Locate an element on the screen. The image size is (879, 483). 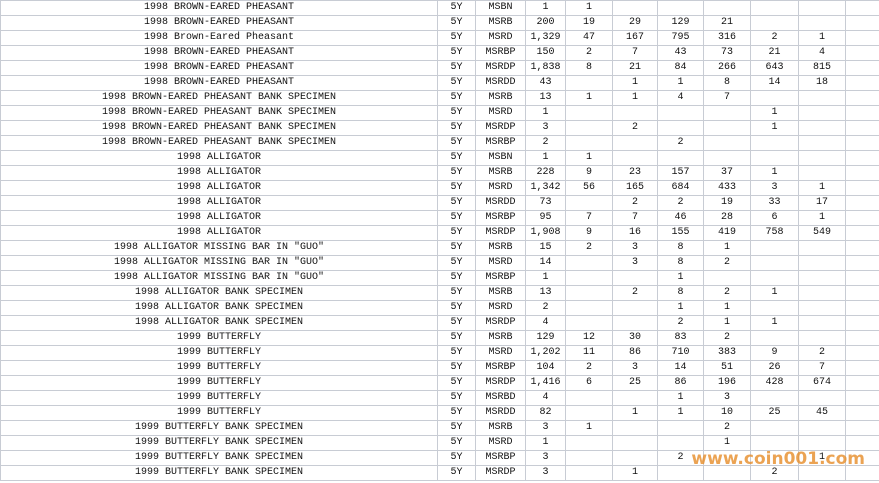
table-cell: 1999 BUTTERFLY is located at coordinates (219, 368).